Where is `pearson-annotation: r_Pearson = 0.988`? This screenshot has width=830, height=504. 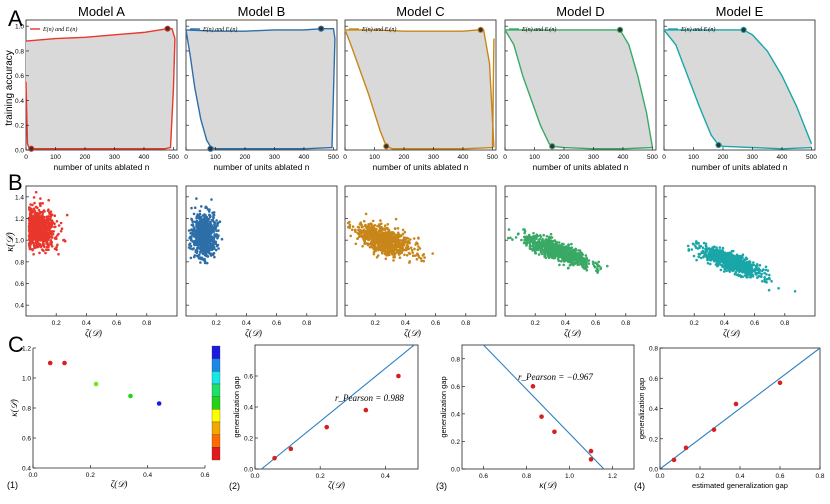
pearson-annotation: r_Pearson = 0.988 is located at coordinates (369, 398).